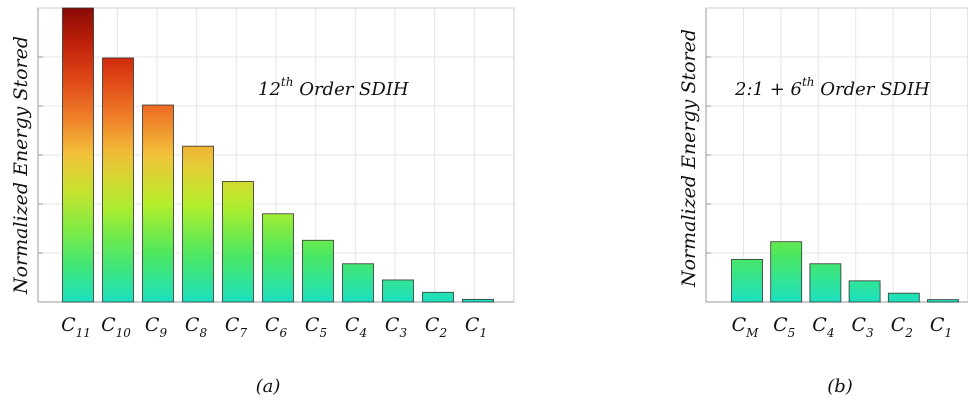  What do you see at coordinates (845, 272) in the screenshot?
I see `bars-b` at bounding box center [845, 272].